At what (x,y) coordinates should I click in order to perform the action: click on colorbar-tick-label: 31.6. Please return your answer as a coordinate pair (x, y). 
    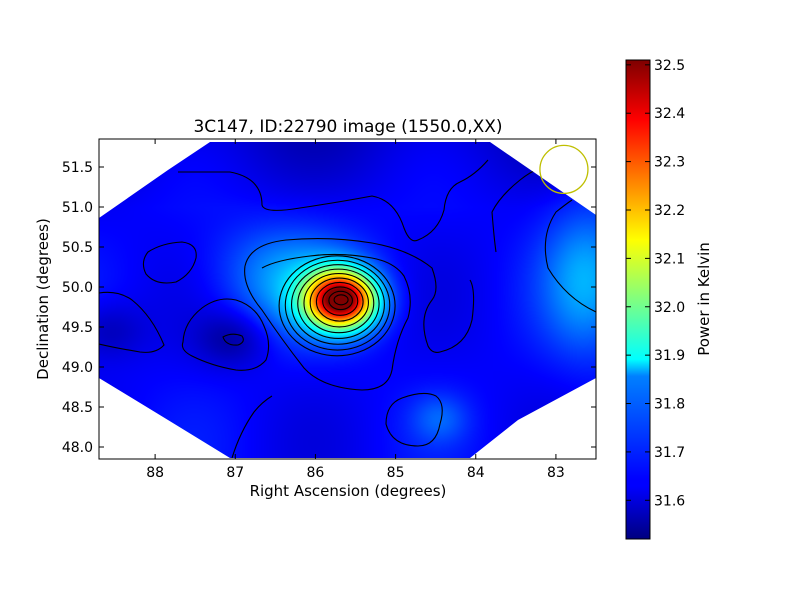
    Looking at the image, I should click on (669, 501).